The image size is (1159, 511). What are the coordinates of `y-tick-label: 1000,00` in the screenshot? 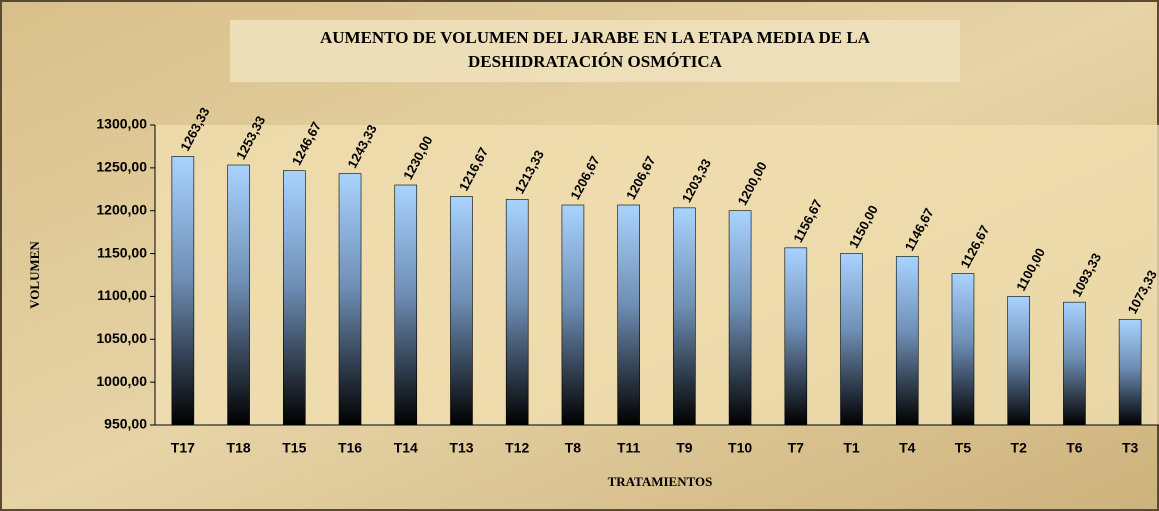 It's located at (121, 381).